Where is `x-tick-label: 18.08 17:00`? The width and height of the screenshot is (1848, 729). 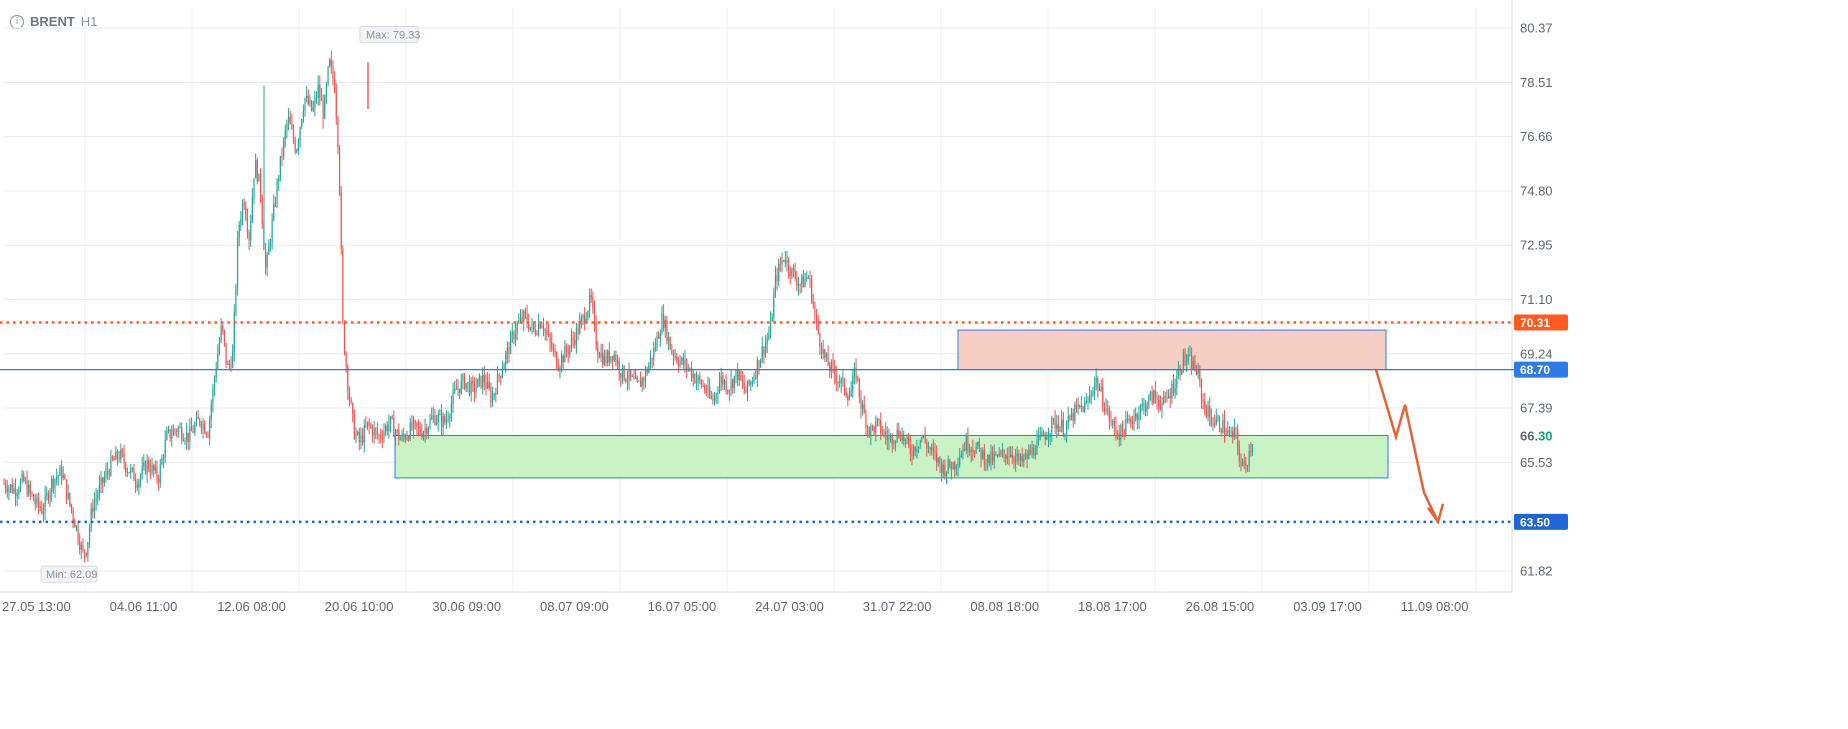 x-tick-label: 18.08 17:00 is located at coordinates (1112, 606).